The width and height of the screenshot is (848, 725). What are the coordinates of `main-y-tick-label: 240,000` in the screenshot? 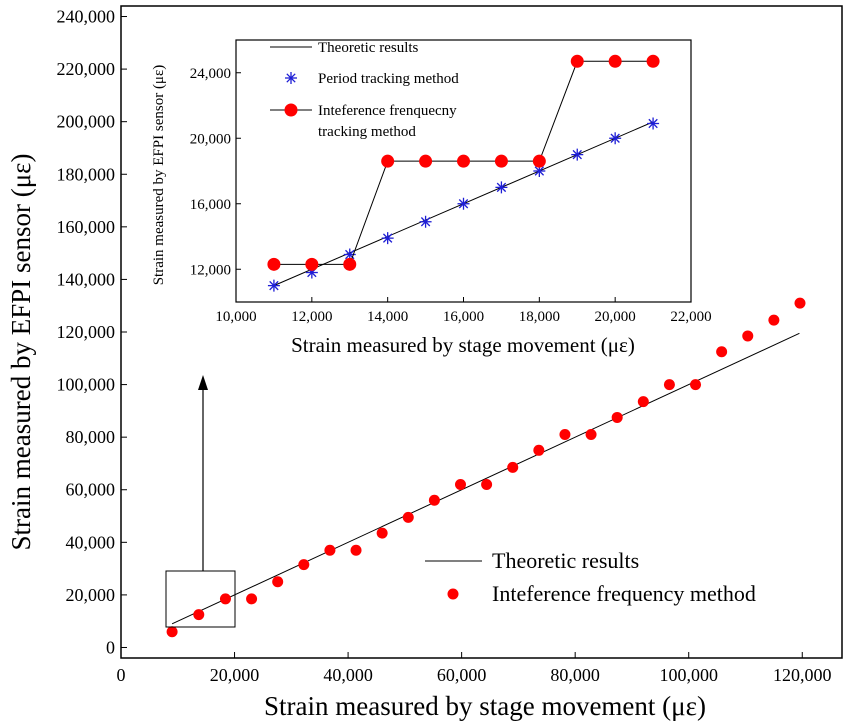 It's located at (86, 17).